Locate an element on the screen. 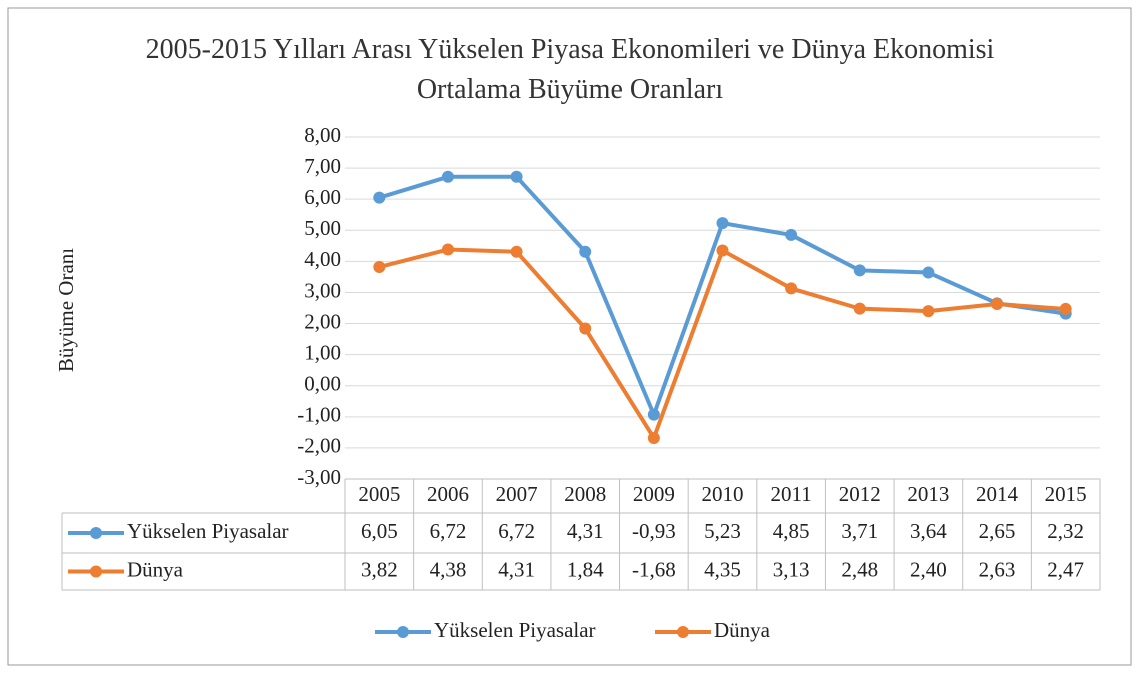 This screenshot has height=677, width=1140. legend-label: Yükselen Piyasalar is located at coordinates (515, 630).